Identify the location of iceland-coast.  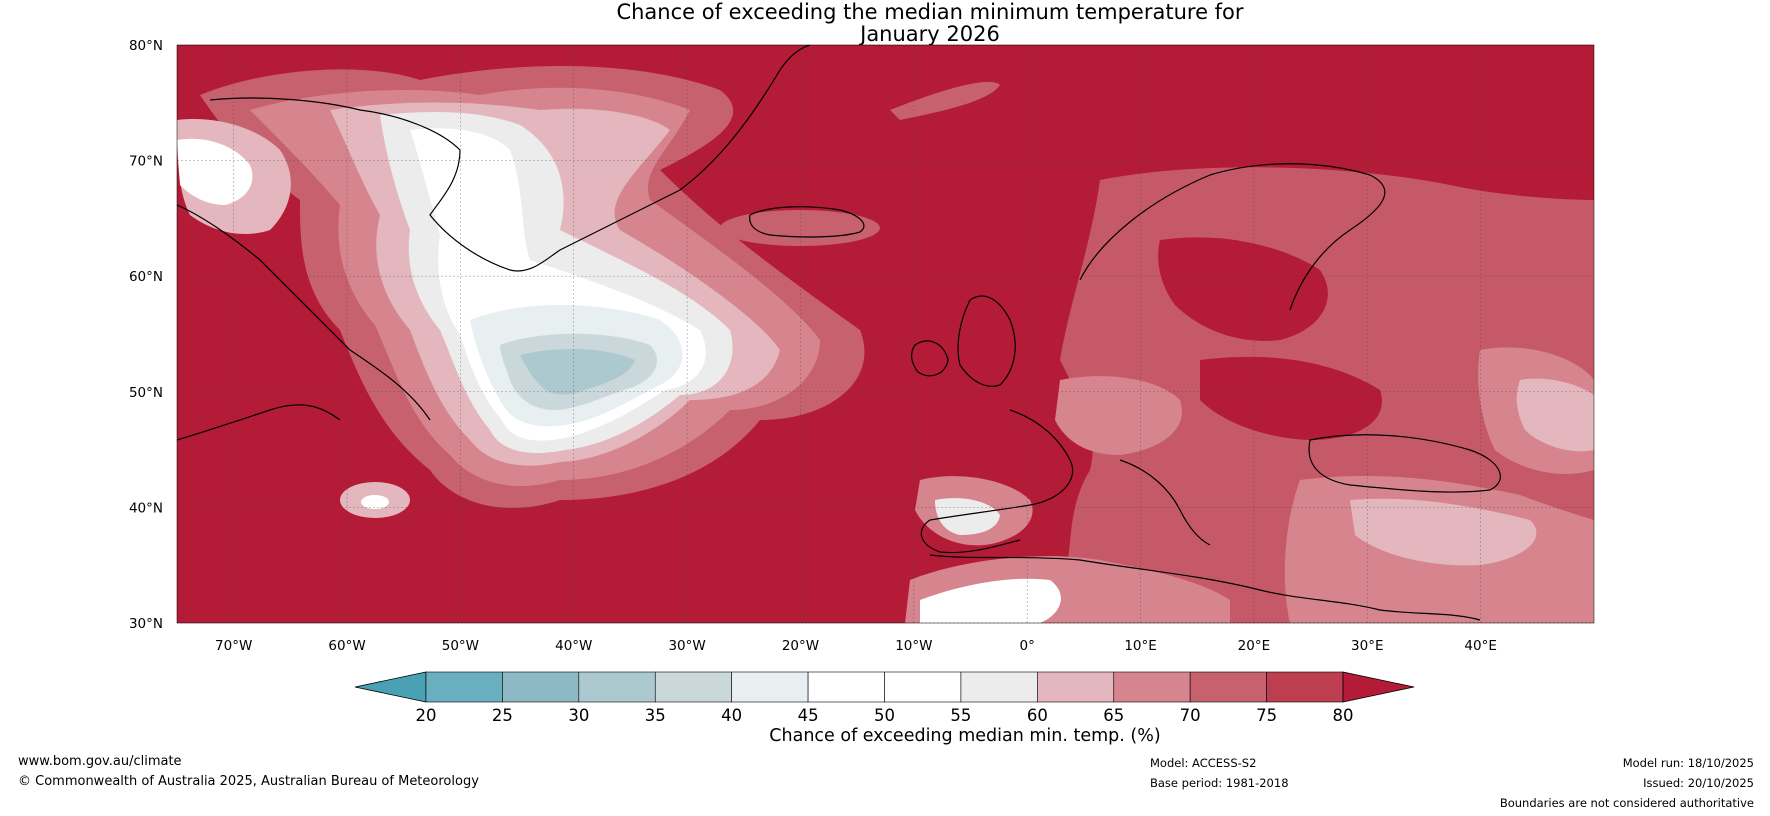
(807, 222).